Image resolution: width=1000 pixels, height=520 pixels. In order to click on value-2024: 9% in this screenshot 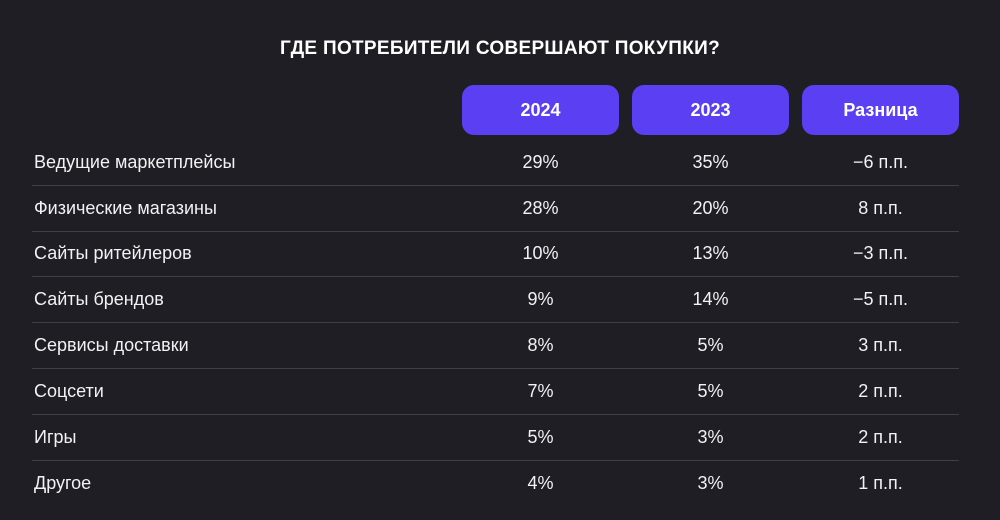, I will do `click(540, 299)`.